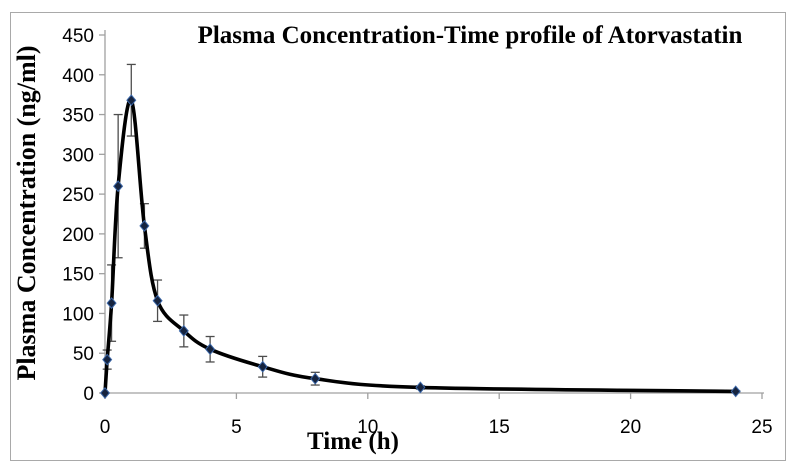 Image resolution: width=798 pixels, height=475 pixels. What do you see at coordinates (78, 314) in the screenshot?
I see `y-tick-label: 100` at bounding box center [78, 314].